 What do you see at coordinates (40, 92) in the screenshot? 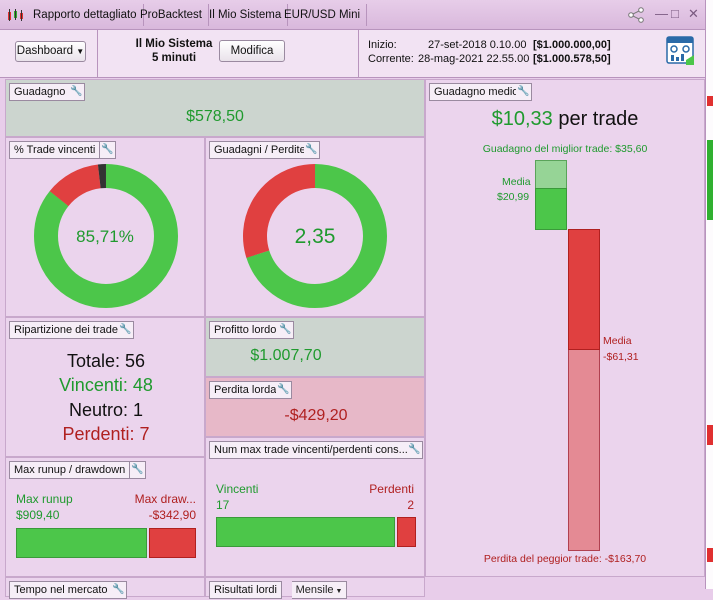
I see `panel-title: Guadagno` at bounding box center [40, 92].